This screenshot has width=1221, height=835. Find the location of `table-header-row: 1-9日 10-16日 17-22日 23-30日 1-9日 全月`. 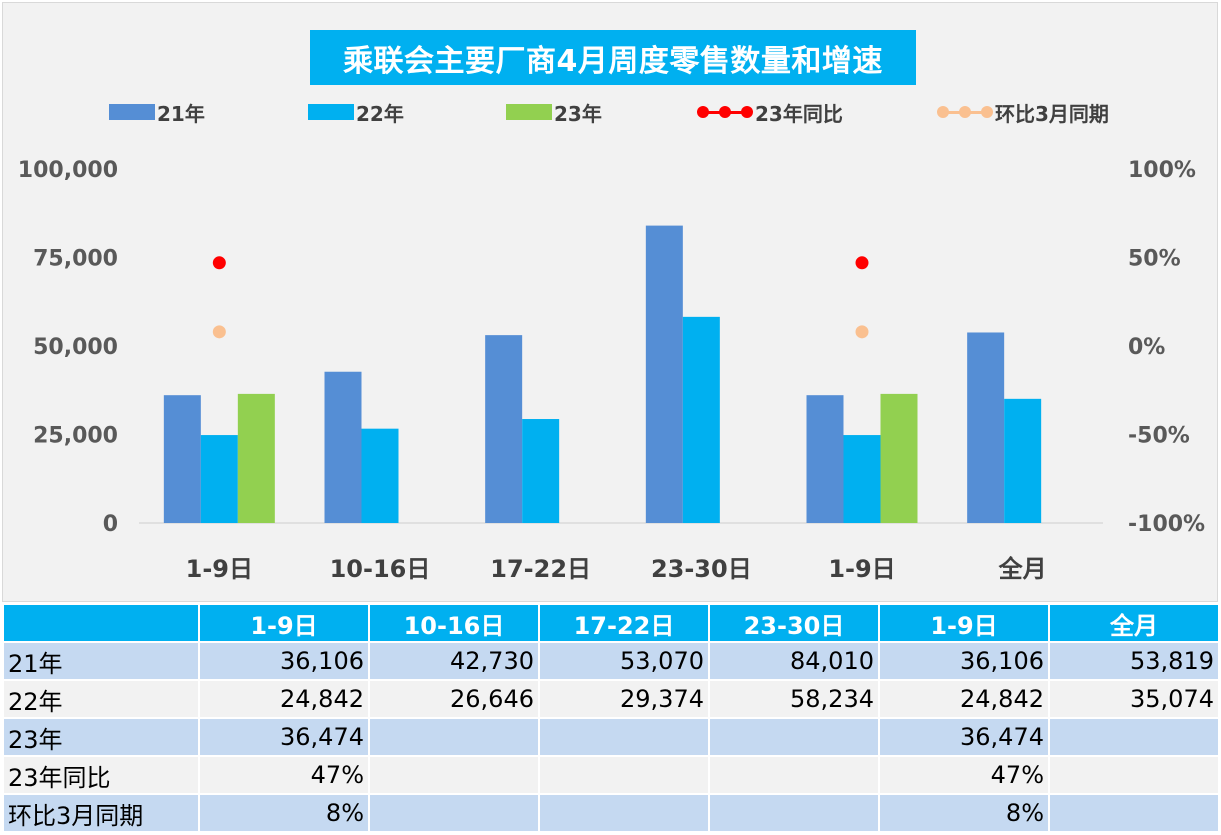

table-header-row: 1-9日 10-16日 17-22日 23-30日 1-9日 全月 is located at coordinates (611, 623).